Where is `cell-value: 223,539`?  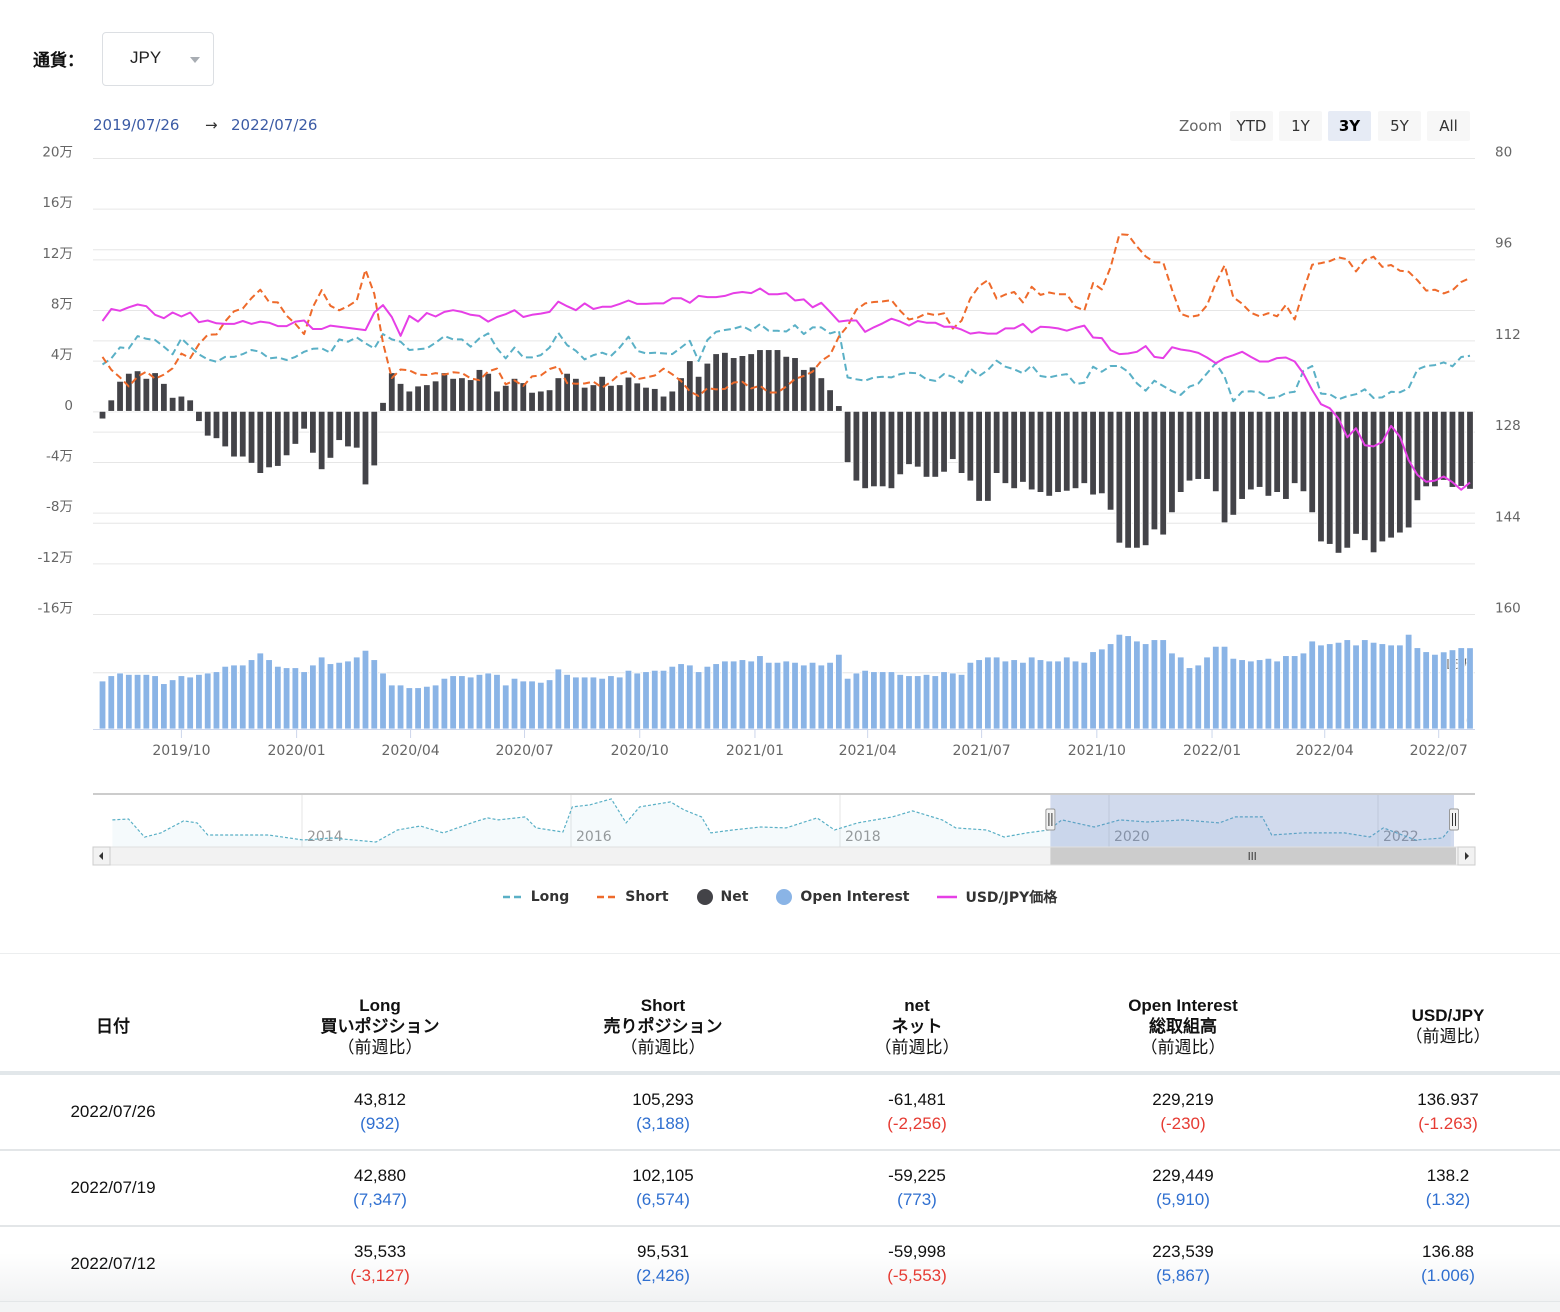
cell-value: 223,539 is located at coordinates (1183, 1251).